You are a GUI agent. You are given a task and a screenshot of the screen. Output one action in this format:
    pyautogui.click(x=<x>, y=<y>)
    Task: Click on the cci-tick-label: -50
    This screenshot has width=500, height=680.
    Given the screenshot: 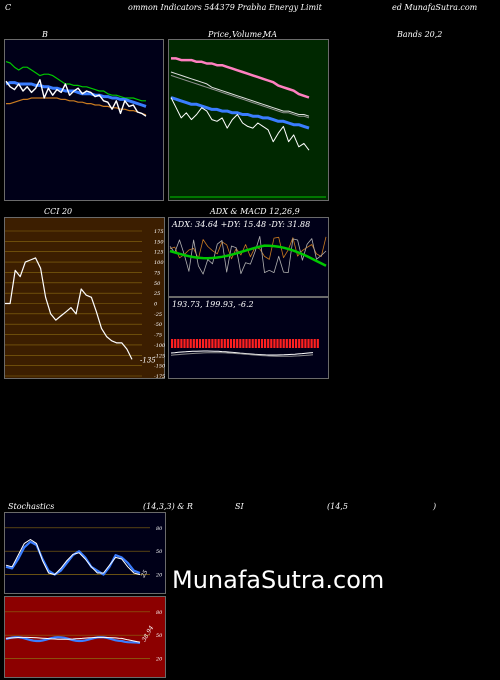 What is the action you would take?
    pyautogui.click(x=158, y=325)
    